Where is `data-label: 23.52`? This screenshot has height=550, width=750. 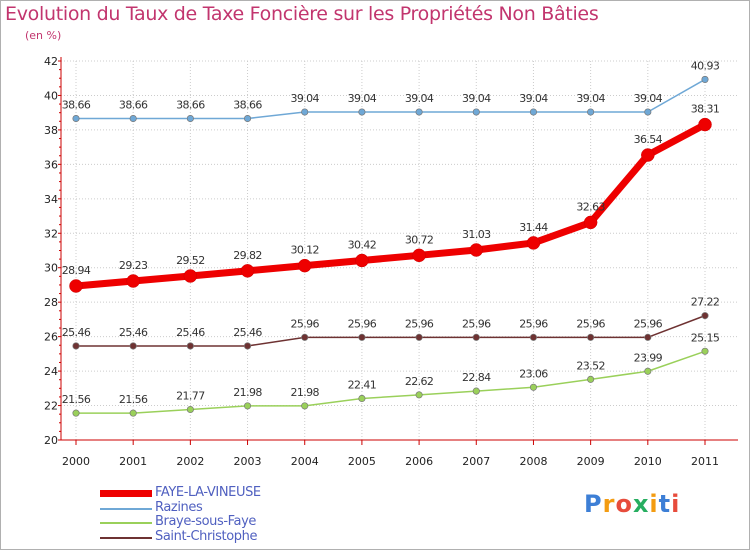 data-label: 23.52 is located at coordinates (590, 365).